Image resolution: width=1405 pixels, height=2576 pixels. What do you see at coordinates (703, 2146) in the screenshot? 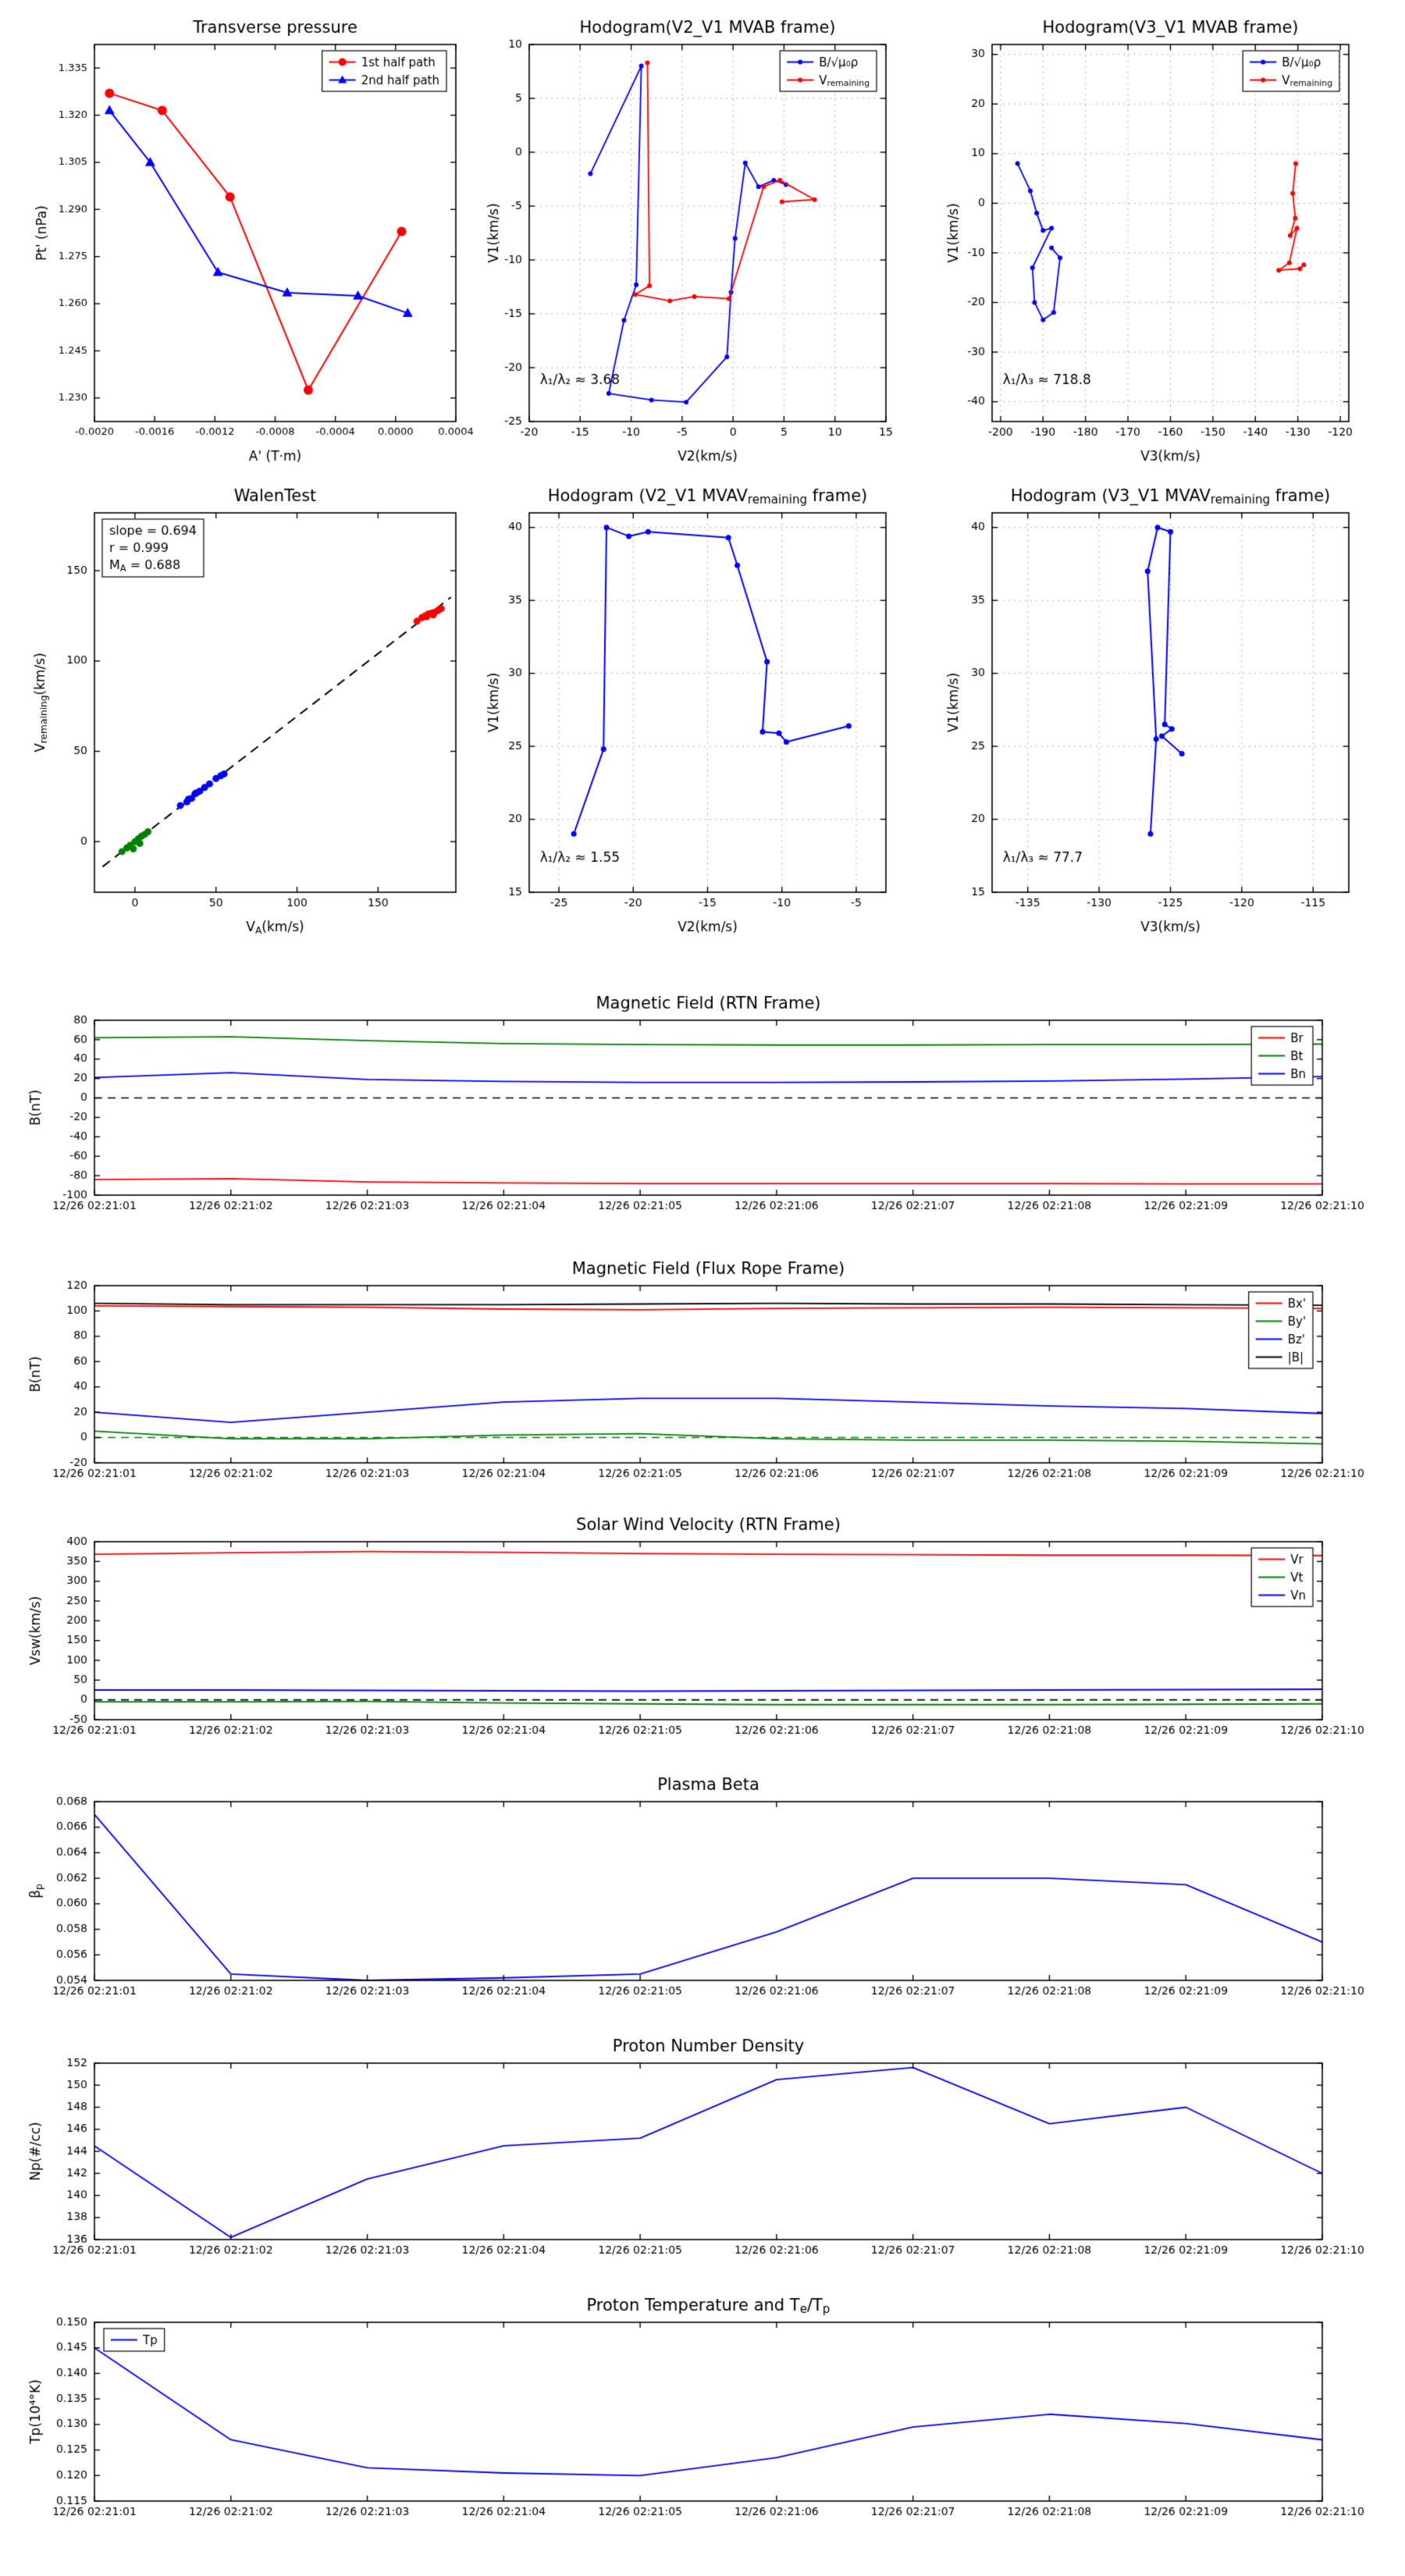
I see `chart-proton-number-density` at bounding box center [703, 2146].